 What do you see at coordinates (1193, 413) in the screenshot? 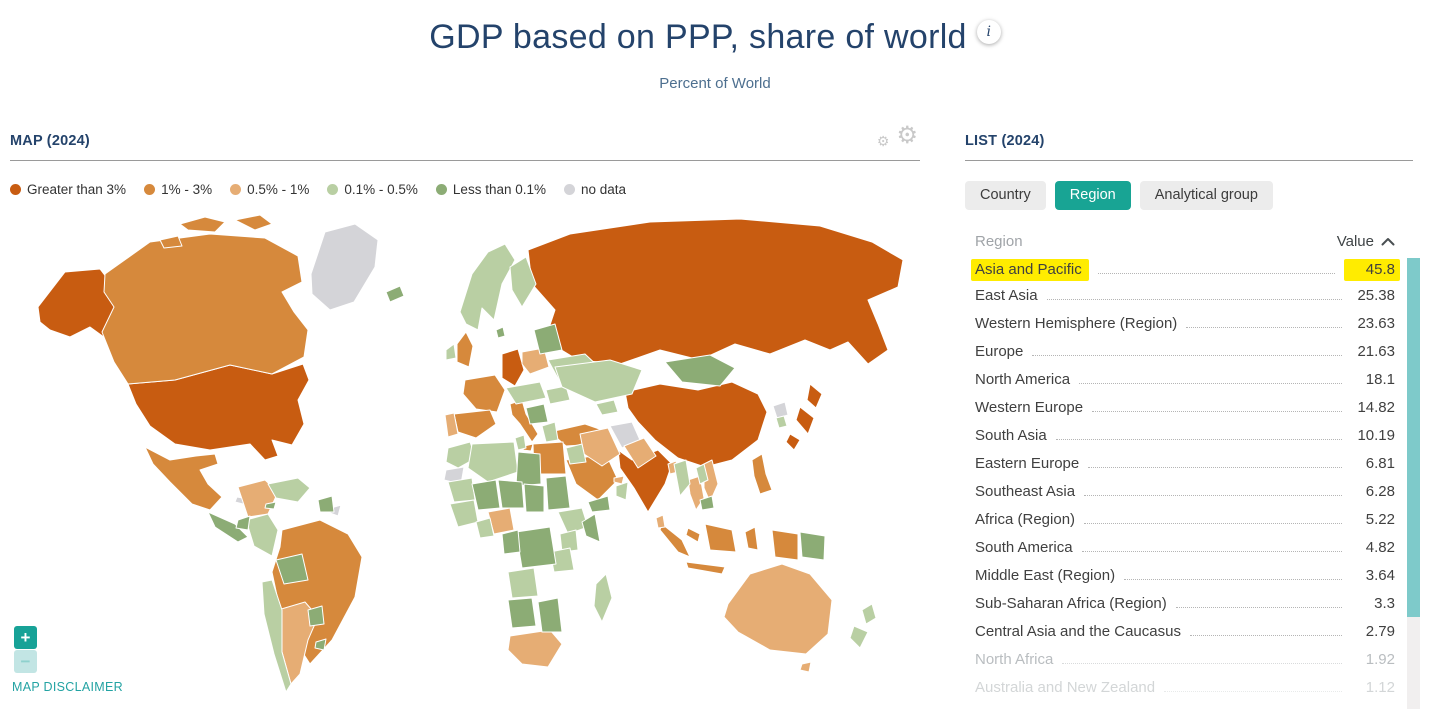
I see `list-item: Western Europe 14.82` at bounding box center [1193, 413].